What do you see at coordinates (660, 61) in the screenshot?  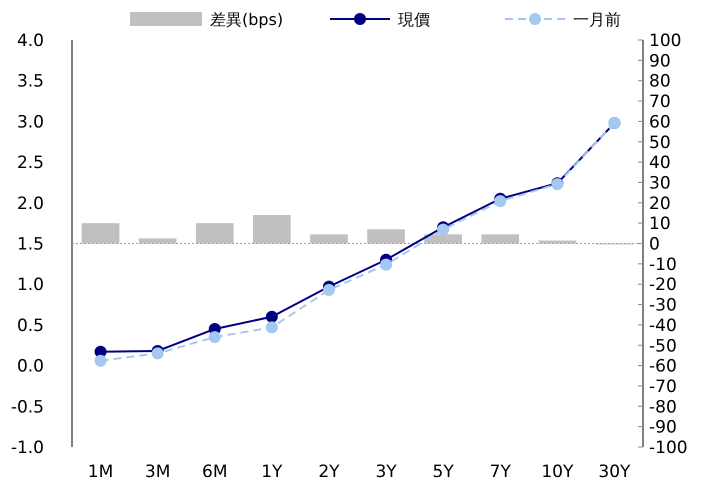 I see `y2-tick-label: 90` at bounding box center [660, 61].